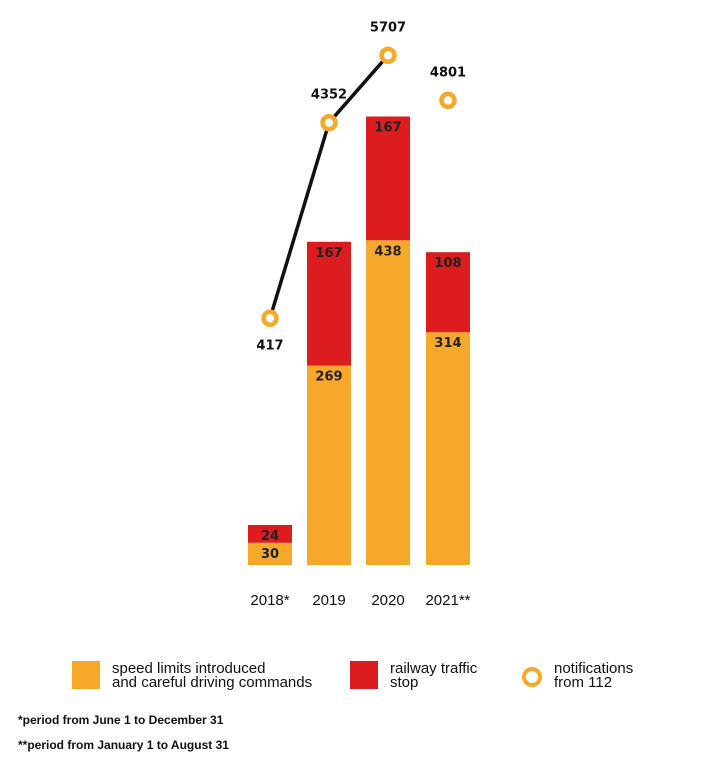 This screenshot has height=758, width=720. I want to click on bar-value-label-speed-1: 269, so click(328, 377).